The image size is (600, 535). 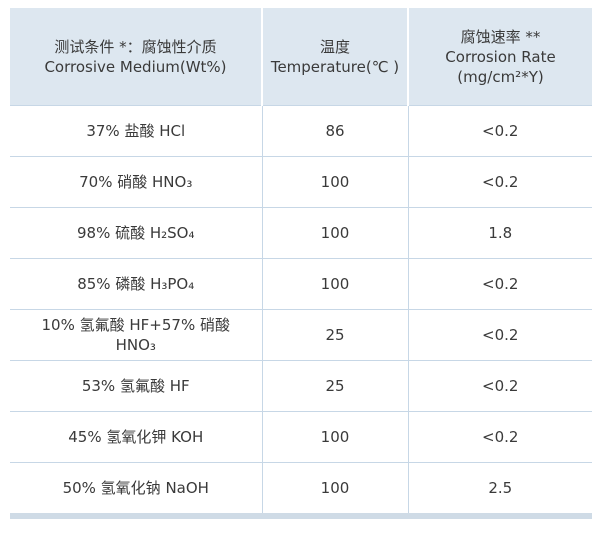 I want to click on table-row: 37% 盐酸 HCl 86 <0.2, so click(x=301, y=131).